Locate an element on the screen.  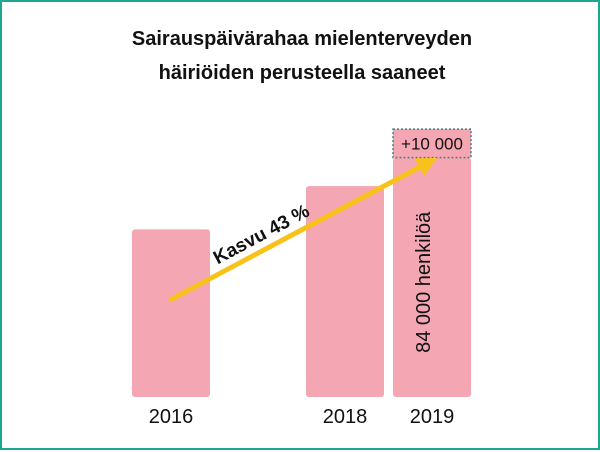
chart-title-line-2: häiriöiden perusteella saaneet is located at coordinates (302, 73).